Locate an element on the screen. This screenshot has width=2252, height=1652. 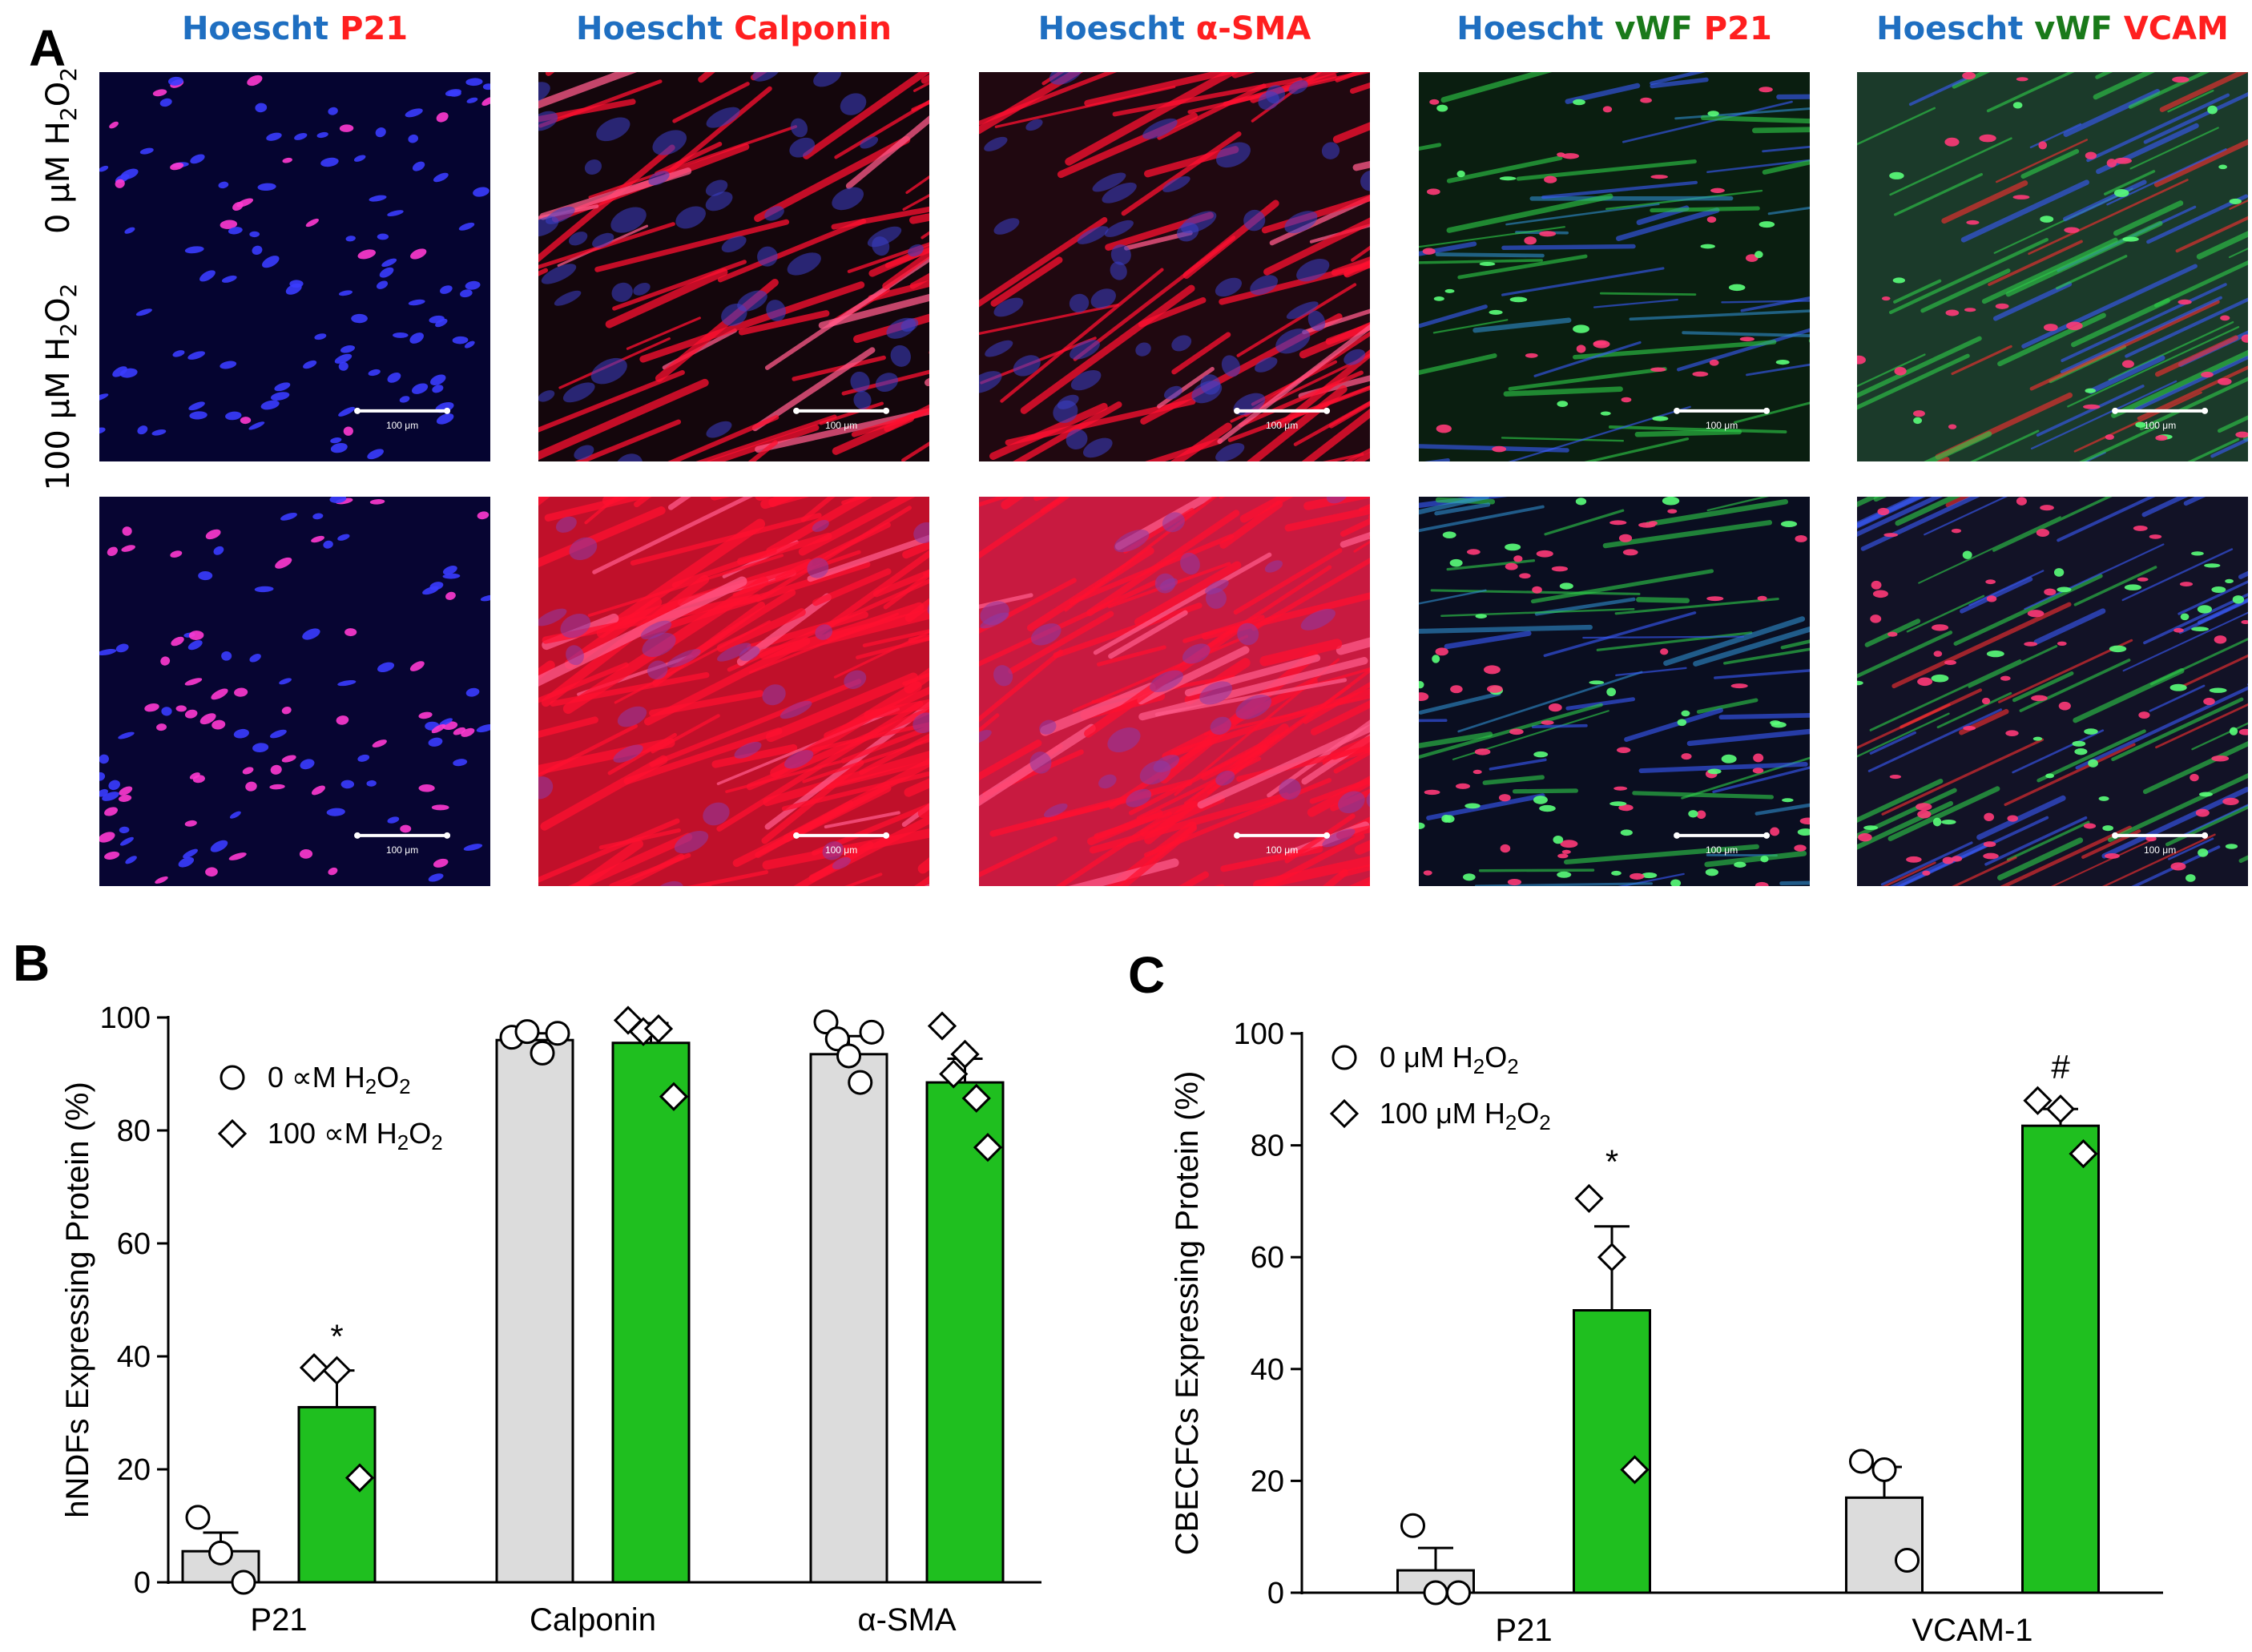
micrograph-r2-c5: 100 μm is located at coordinates (2053, 691).